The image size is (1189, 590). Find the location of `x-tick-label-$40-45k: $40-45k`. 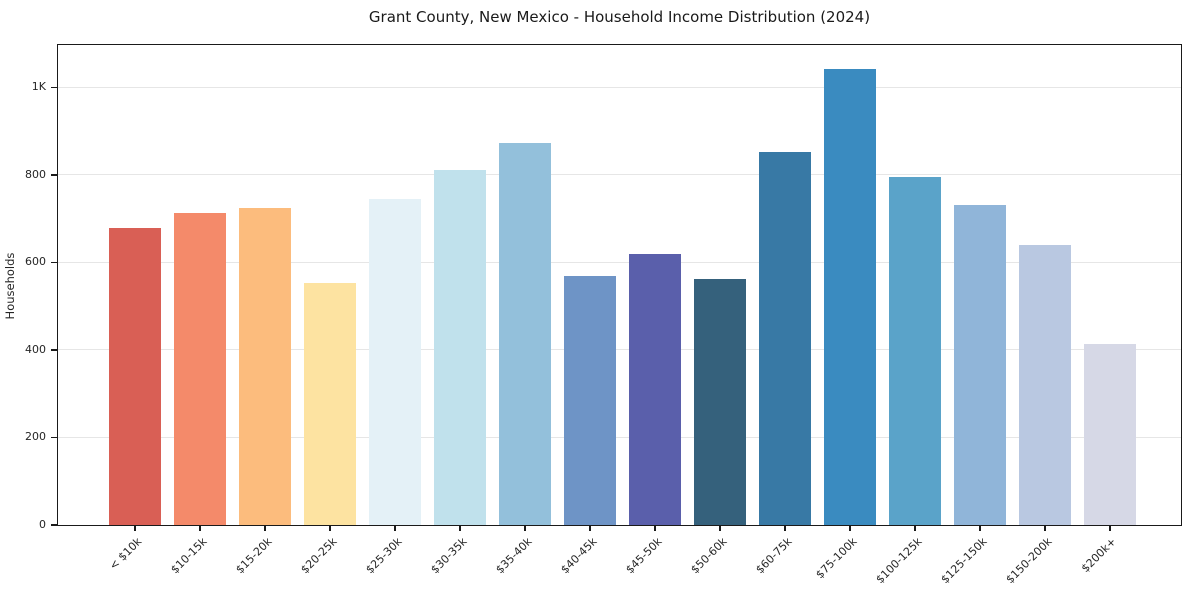

x-tick-label-$40-45k: $40-45k is located at coordinates (578, 556).